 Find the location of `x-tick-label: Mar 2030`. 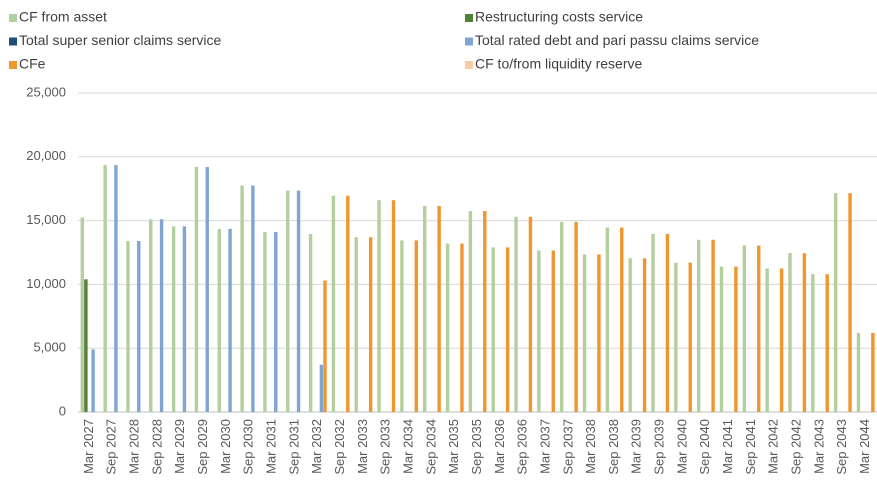

x-tick-label: Mar 2030 is located at coordinates (225, 446).